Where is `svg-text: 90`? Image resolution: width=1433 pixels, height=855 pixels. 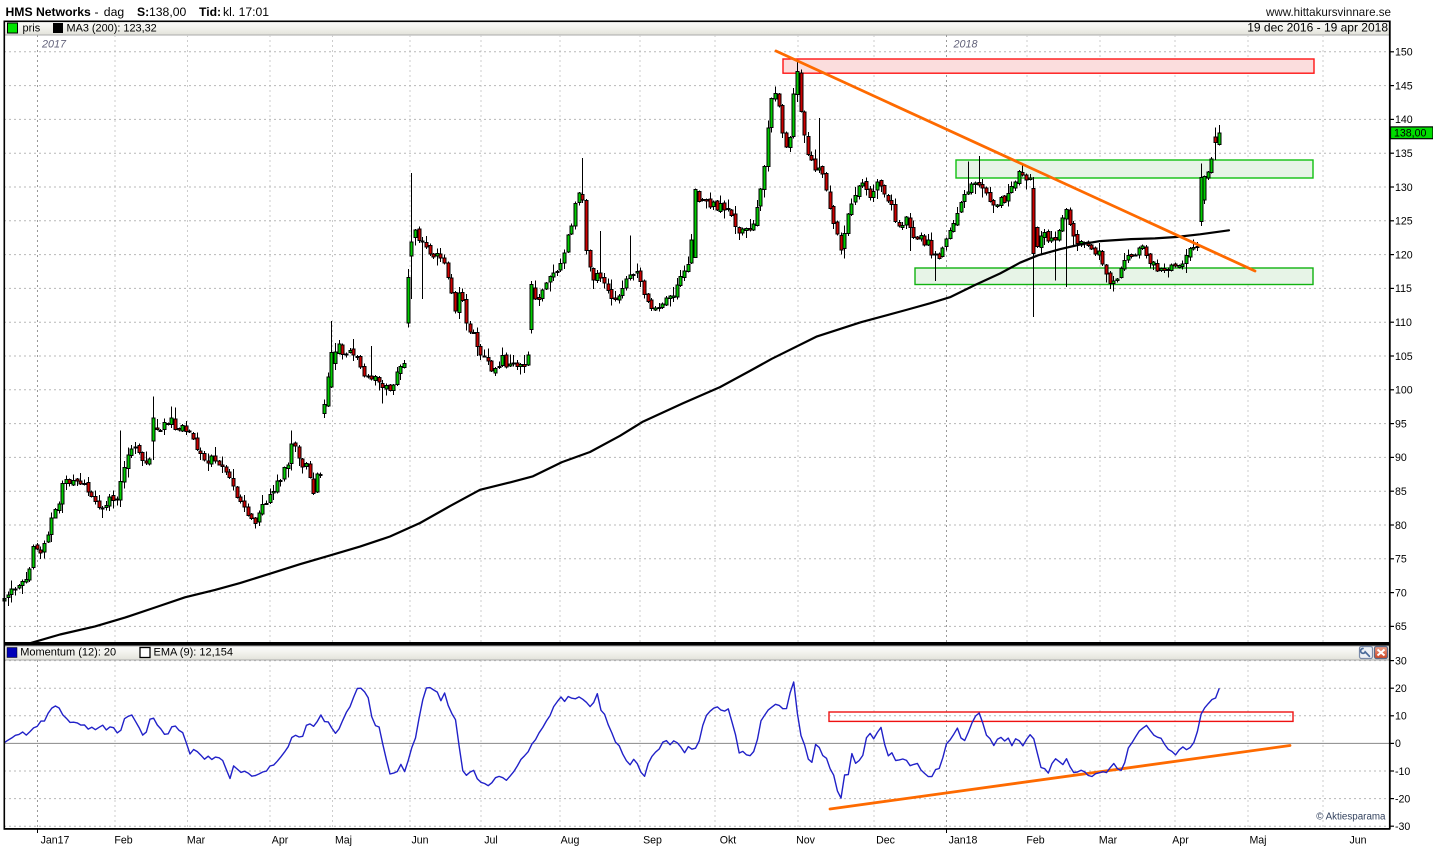
svg-text: 90 is located at coordinates (1401, 458).